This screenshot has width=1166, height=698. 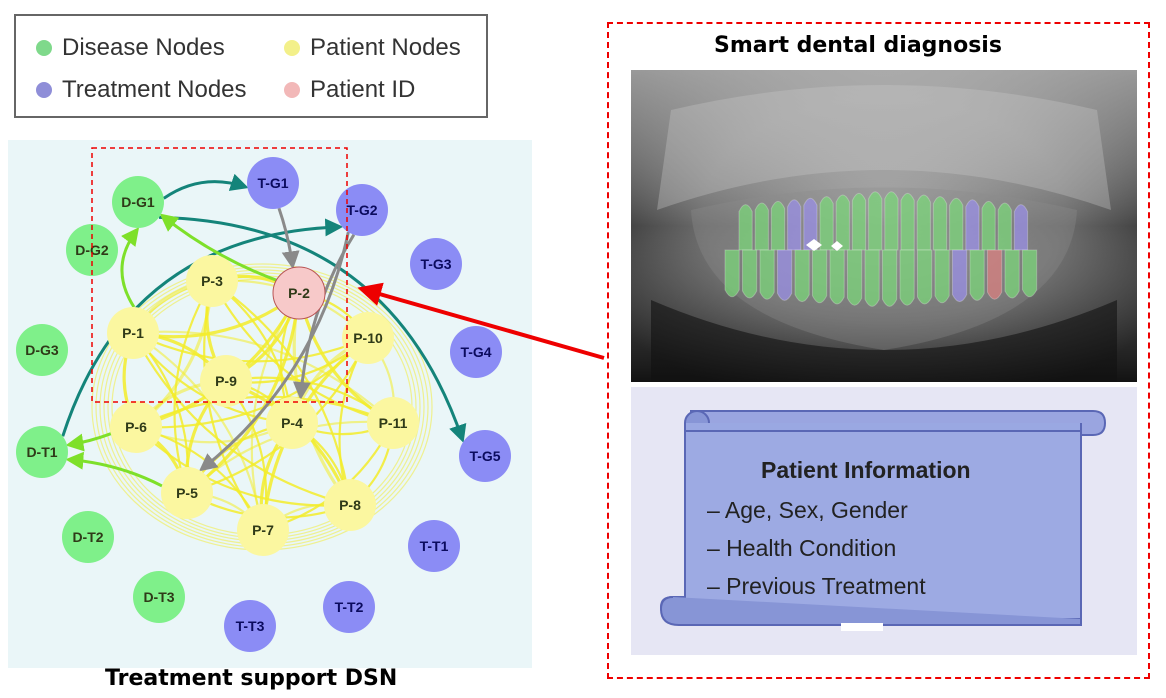 I want to click on node-p-1: P-1, so click(x=133, y=333).